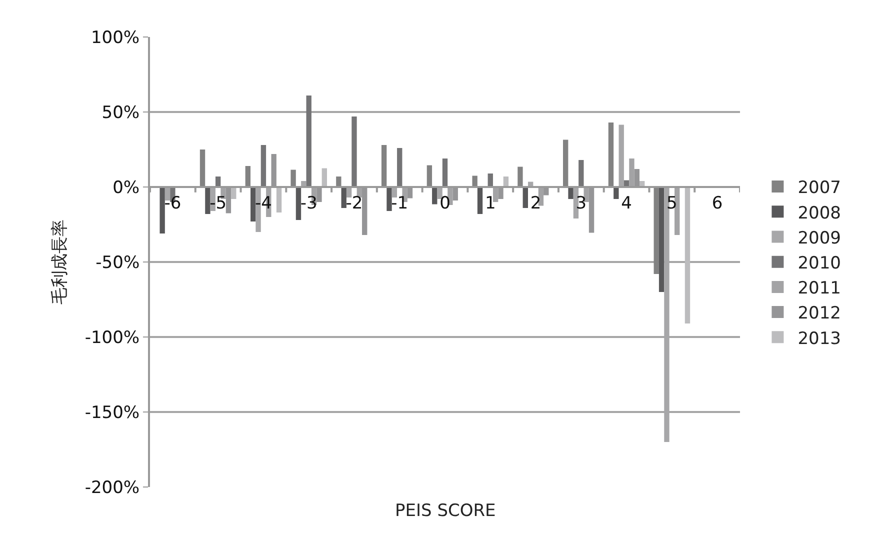 This screenshot has height=545, width=872. Describe the element at coordinates (581, 203) in the screenshot. I see `x-tick-label: 3` at that location.